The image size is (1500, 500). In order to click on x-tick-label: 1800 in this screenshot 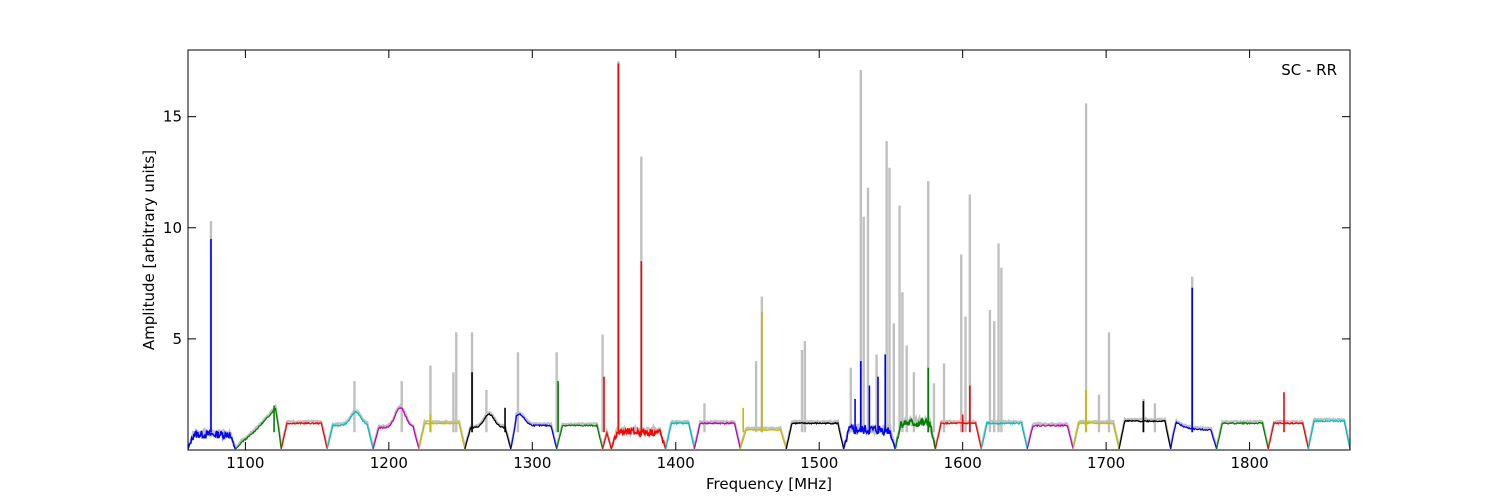, I will do `click(1249, 463)`.